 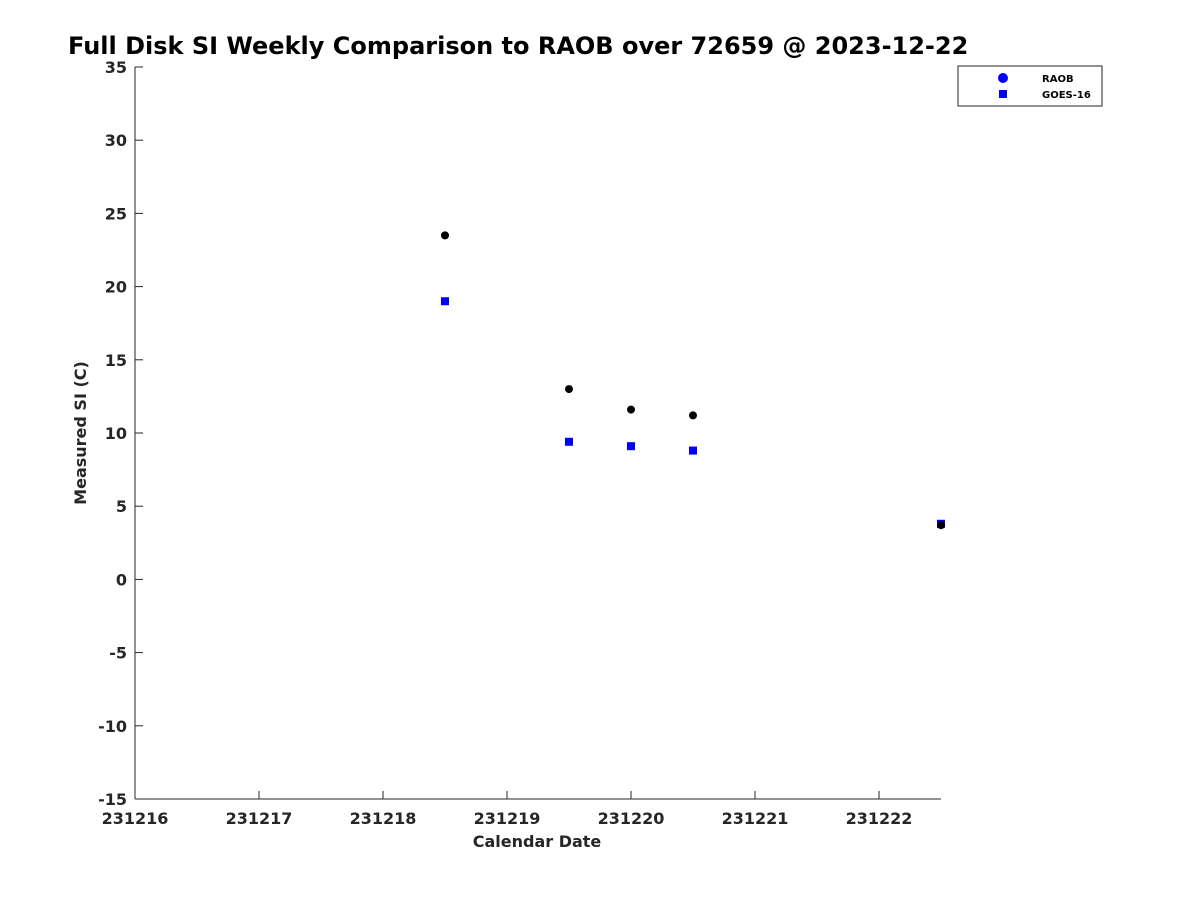 What do you see at coordinates (116, 360) in the screenshot?
I see `y-tick-label: 15` at bounding box center [116, 360].